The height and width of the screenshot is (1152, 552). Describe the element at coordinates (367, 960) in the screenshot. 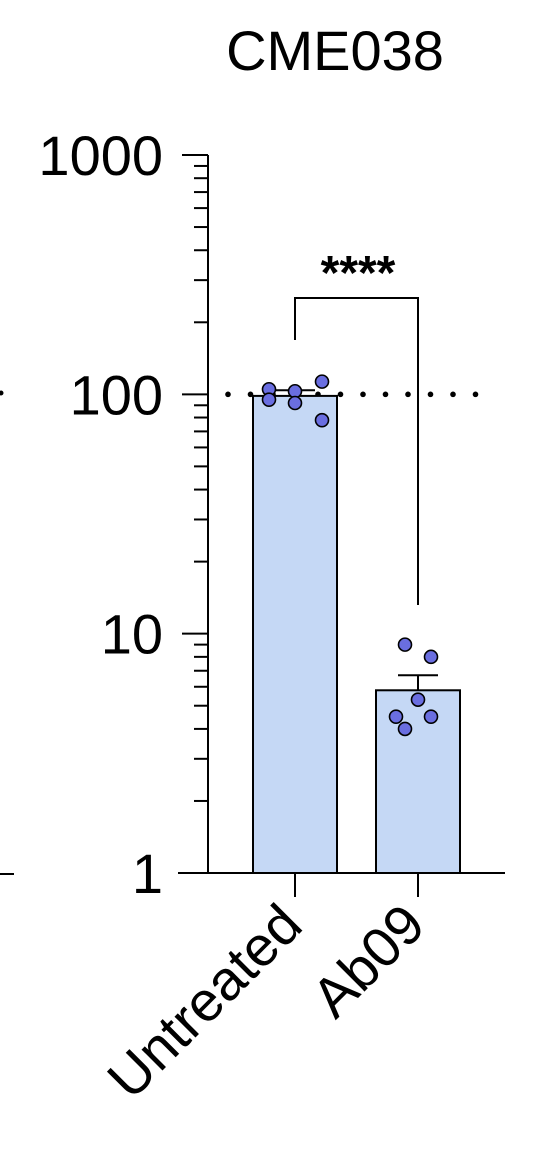

I see `x-tick-label: Ab09` at that location.